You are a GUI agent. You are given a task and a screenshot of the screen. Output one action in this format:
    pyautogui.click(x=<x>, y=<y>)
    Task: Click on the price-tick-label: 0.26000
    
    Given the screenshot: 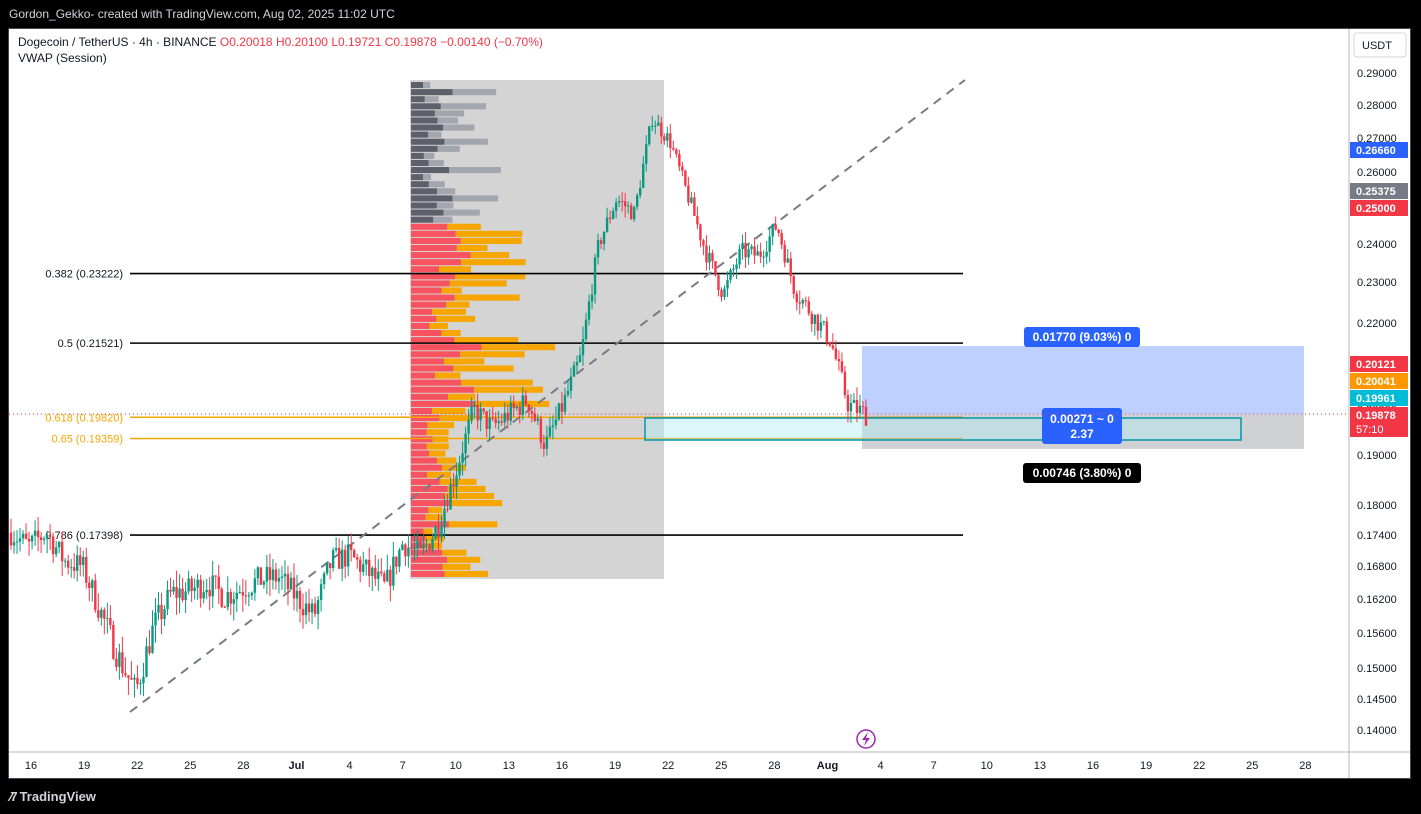 What is the action you would take?
    pyautogui.click(x=1377, y=173)
    